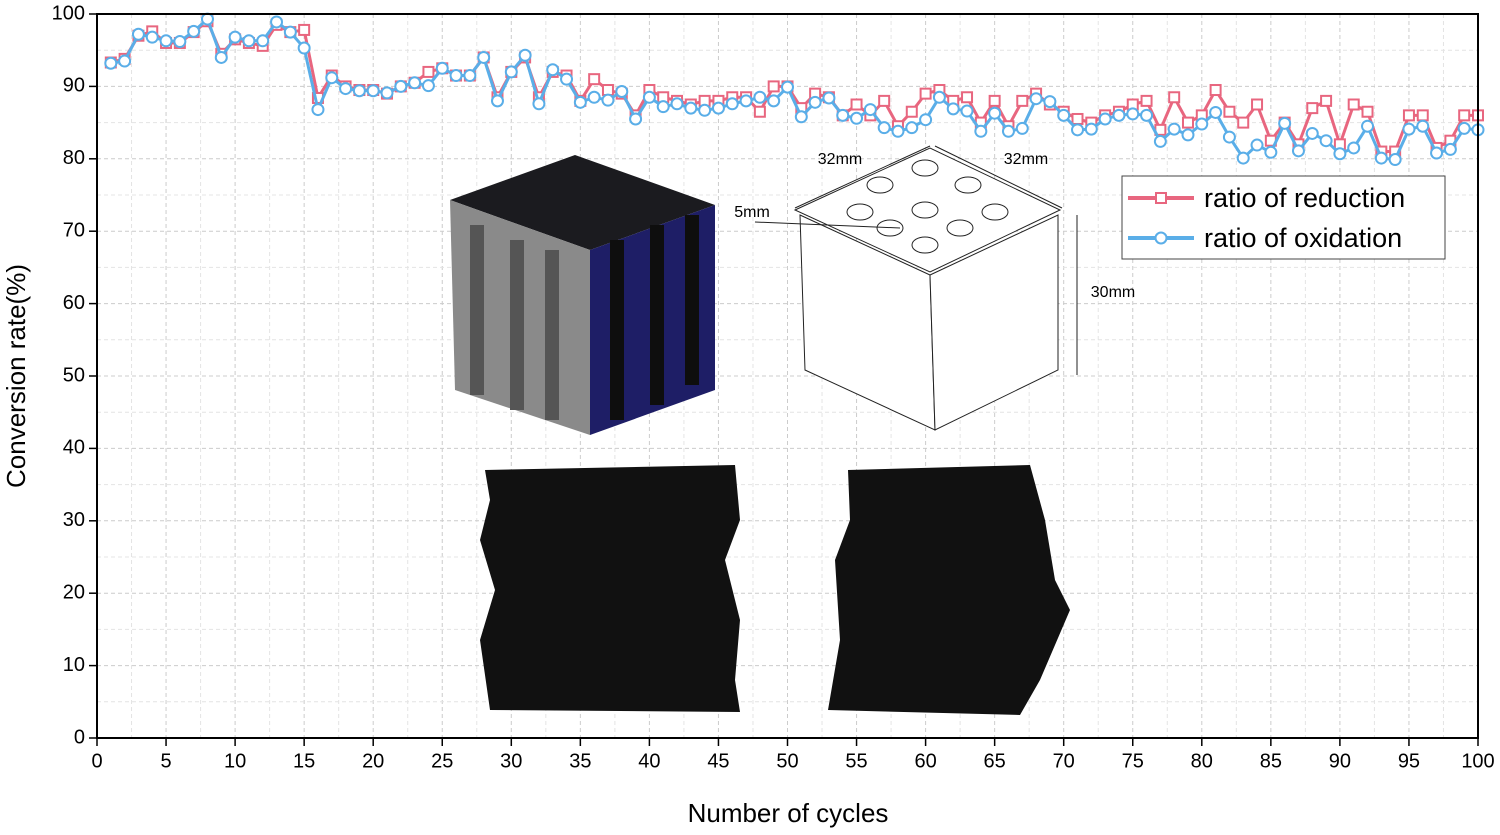  What do you see at coordinates (1340, 761) in the screenshot?
I see `x-tick-label: 90` at bounding box center [1340, 761].